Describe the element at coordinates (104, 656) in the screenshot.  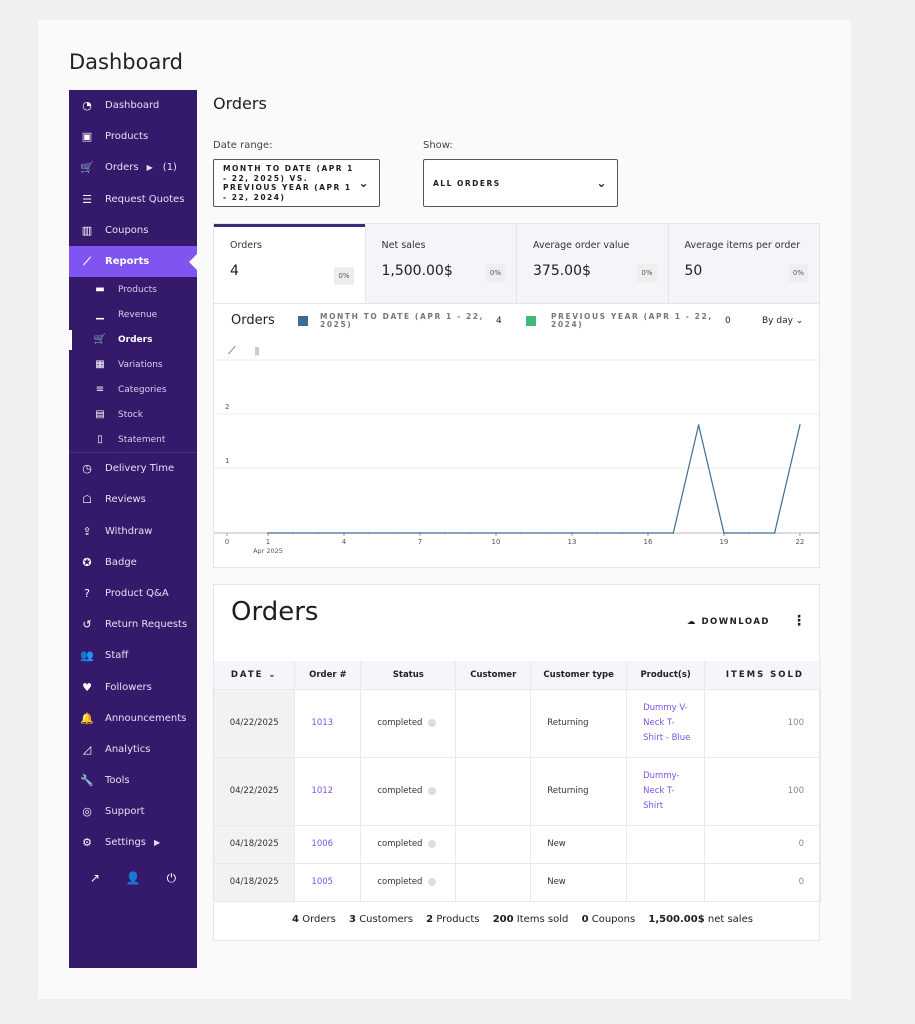
I see `sidebar-item-staff: 👥 Staff` at that location.